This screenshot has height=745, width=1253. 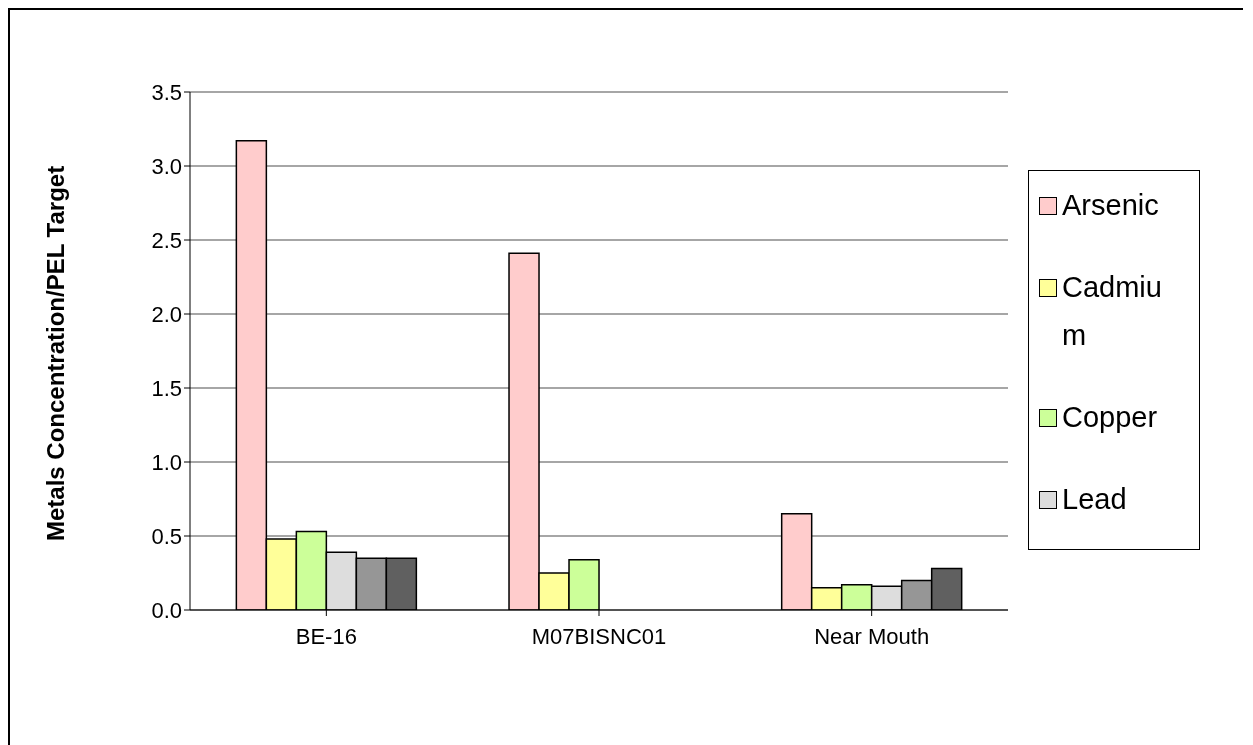 I want to click on y-tick-label: 3.5, so click(x=166, y=92).